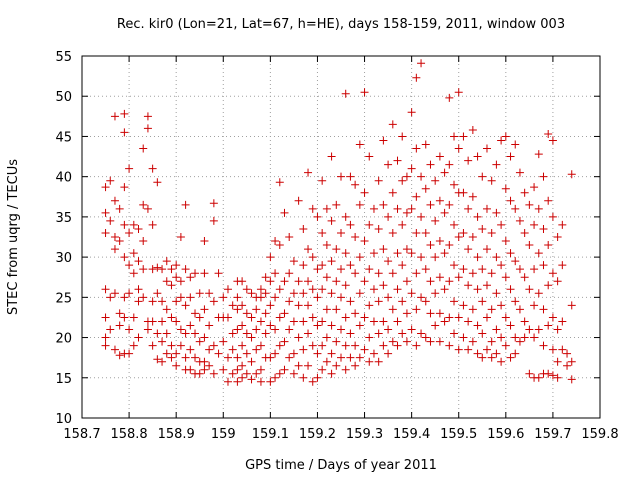 Image resolution: width=640 pixels, height=480 pixels. I want to click on y-tick-label: 50, so click(63, 97).